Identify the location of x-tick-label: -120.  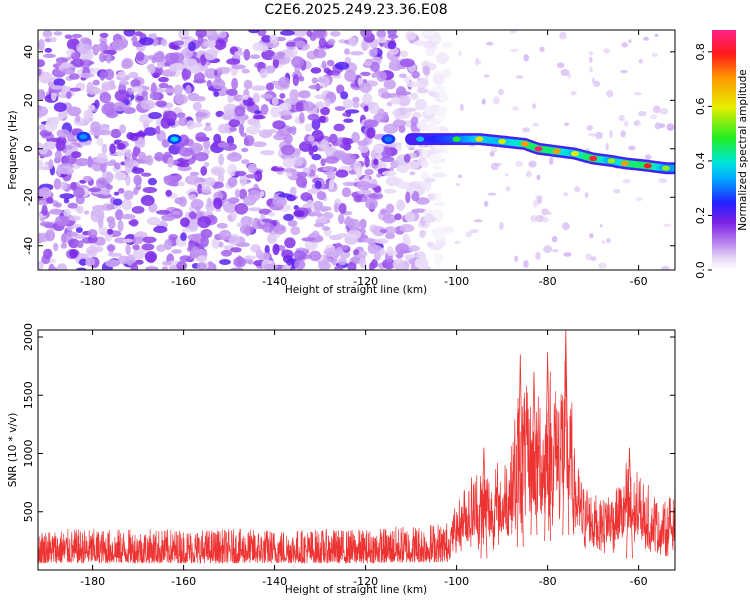
(365, 281).